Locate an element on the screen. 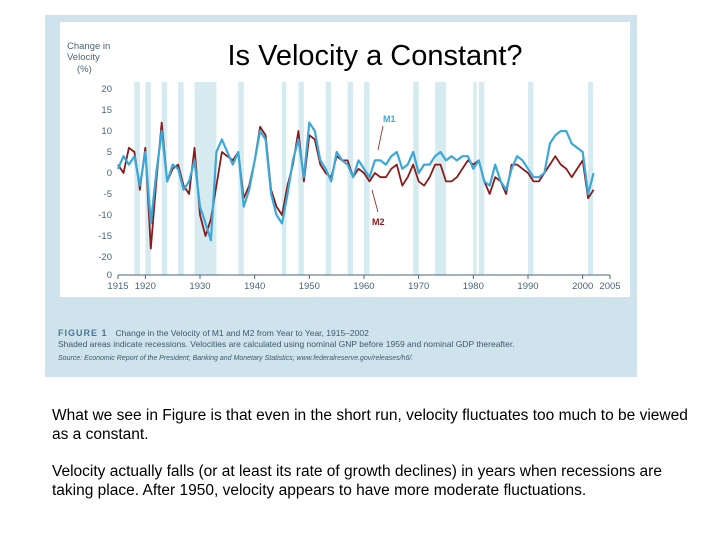 The height and width of the screenshot is (540, 720). y-tick-label-baseline: 0 is located at coordinates (109, 275).